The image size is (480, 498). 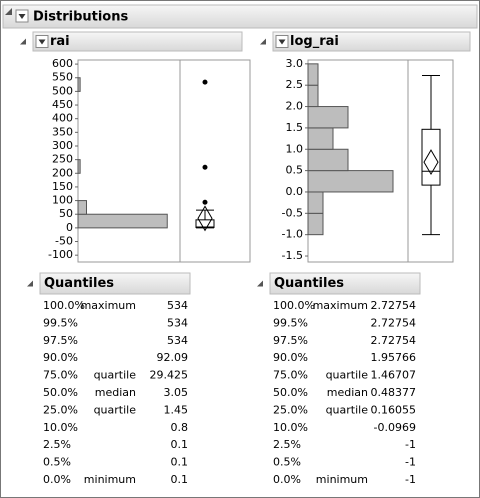 I want to click on y-tick-label: -1.5, so click(x=292, y=255).